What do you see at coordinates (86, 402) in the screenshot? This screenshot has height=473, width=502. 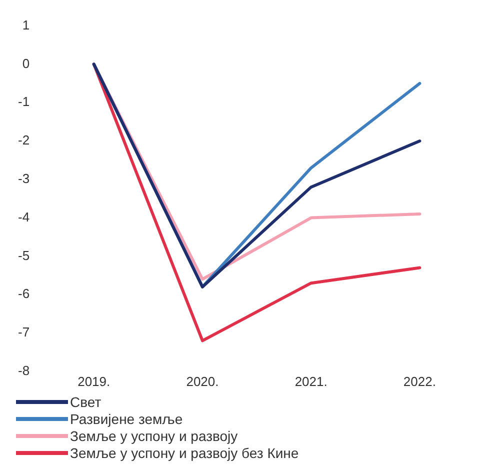 I see `legend-label: Свет` at bounding box center [86, 402].